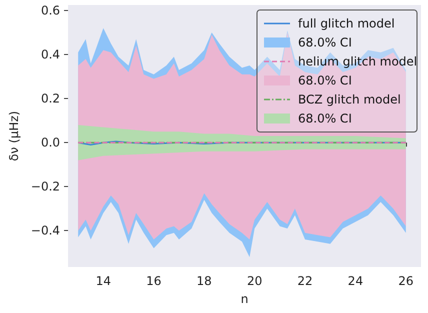 This screenshot has height=313, width=428. I want to click on x-tick-label: 16, so click(154, 281).